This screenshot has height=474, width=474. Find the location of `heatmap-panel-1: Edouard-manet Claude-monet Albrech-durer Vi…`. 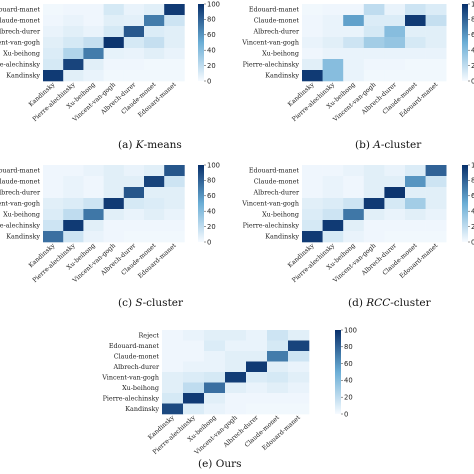

heatmap-panel-1: Edouard-manet Claude-monet Albrech-durer Vi… is located at coordinates (110, 75).